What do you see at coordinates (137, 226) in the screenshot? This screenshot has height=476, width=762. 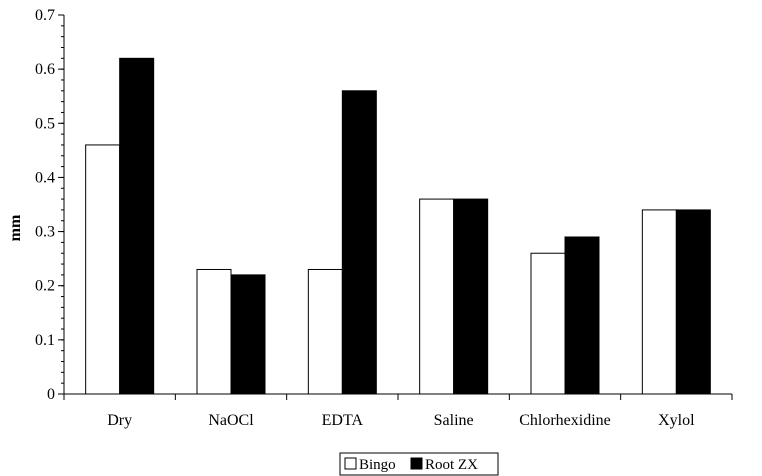 I see `bar-root-zx-dry` at bounding box center [137, 226].